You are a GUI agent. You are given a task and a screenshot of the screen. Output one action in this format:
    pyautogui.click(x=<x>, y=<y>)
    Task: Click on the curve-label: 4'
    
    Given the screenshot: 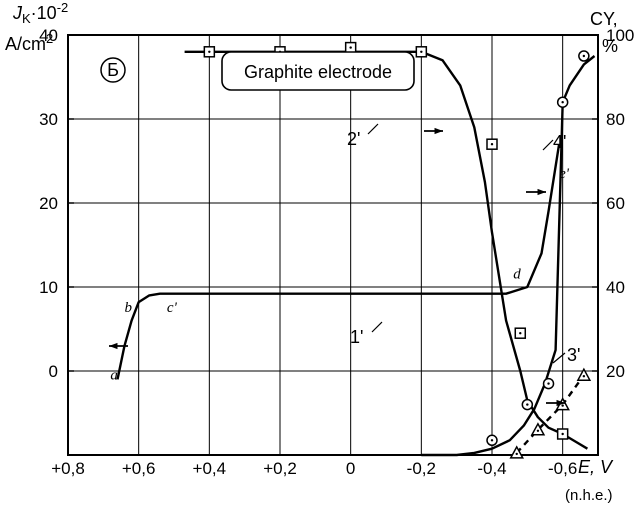 What is the action you would take?
    pyautogui.click(x=559, y=142)
    